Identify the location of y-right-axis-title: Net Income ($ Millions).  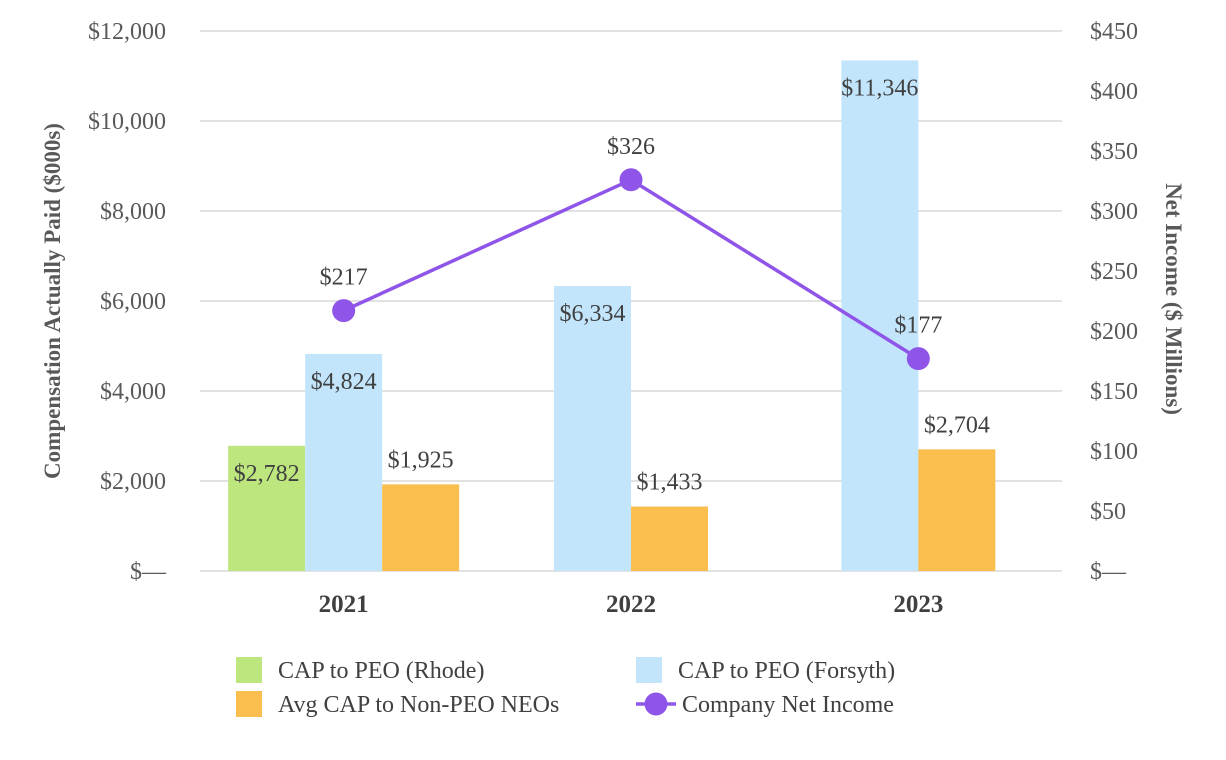
(1173, 299).